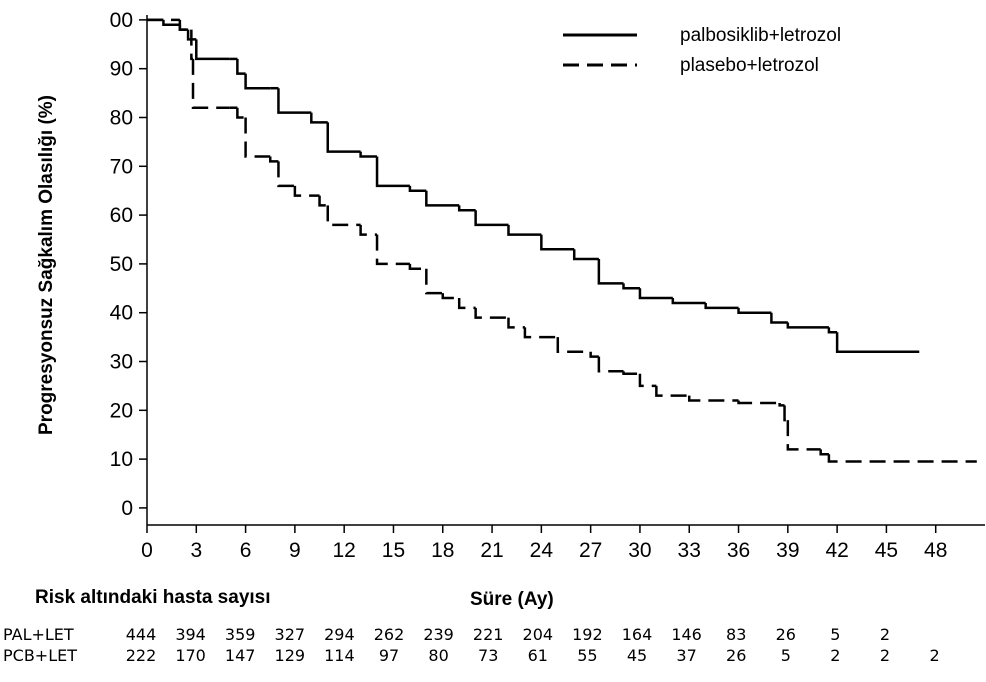 The height and width of the screenshot is (682, 986). Describe the element at coordinates (121, 410) in the screenshot. I see `y-tick-label: 20` at that location.